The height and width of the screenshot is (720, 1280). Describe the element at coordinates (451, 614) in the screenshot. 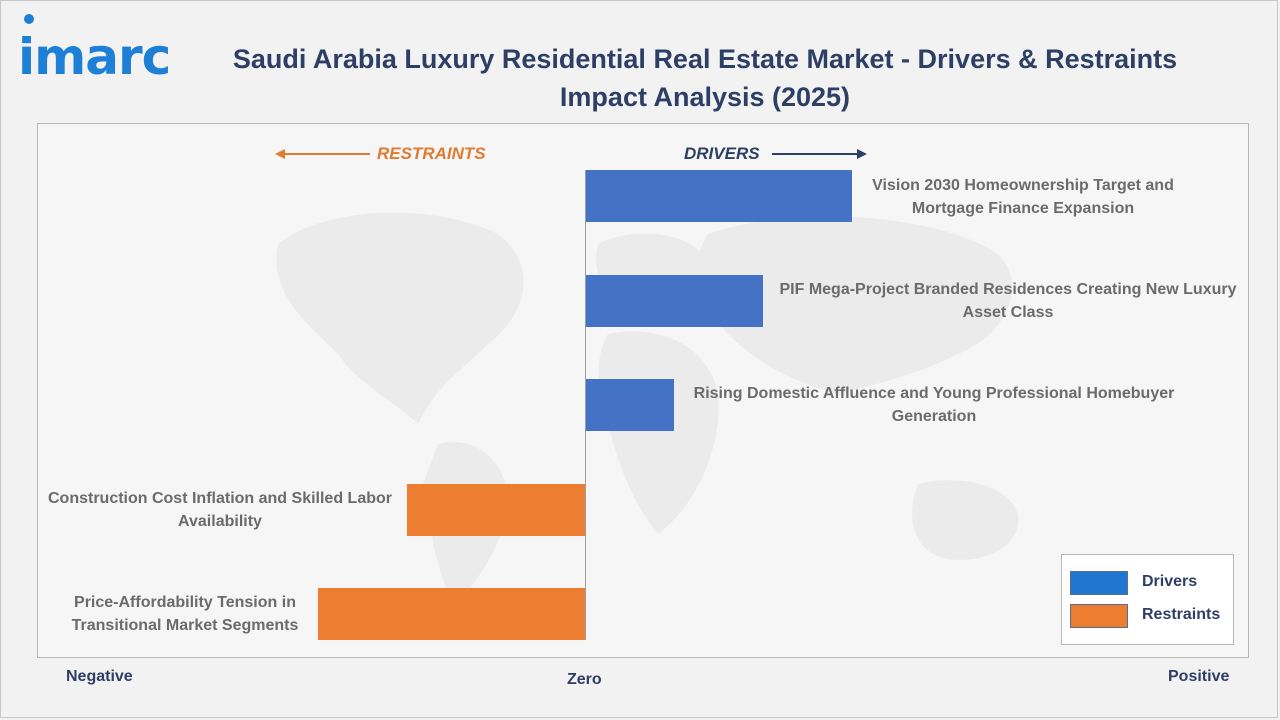

I see `bar-price-affordability` at that location.